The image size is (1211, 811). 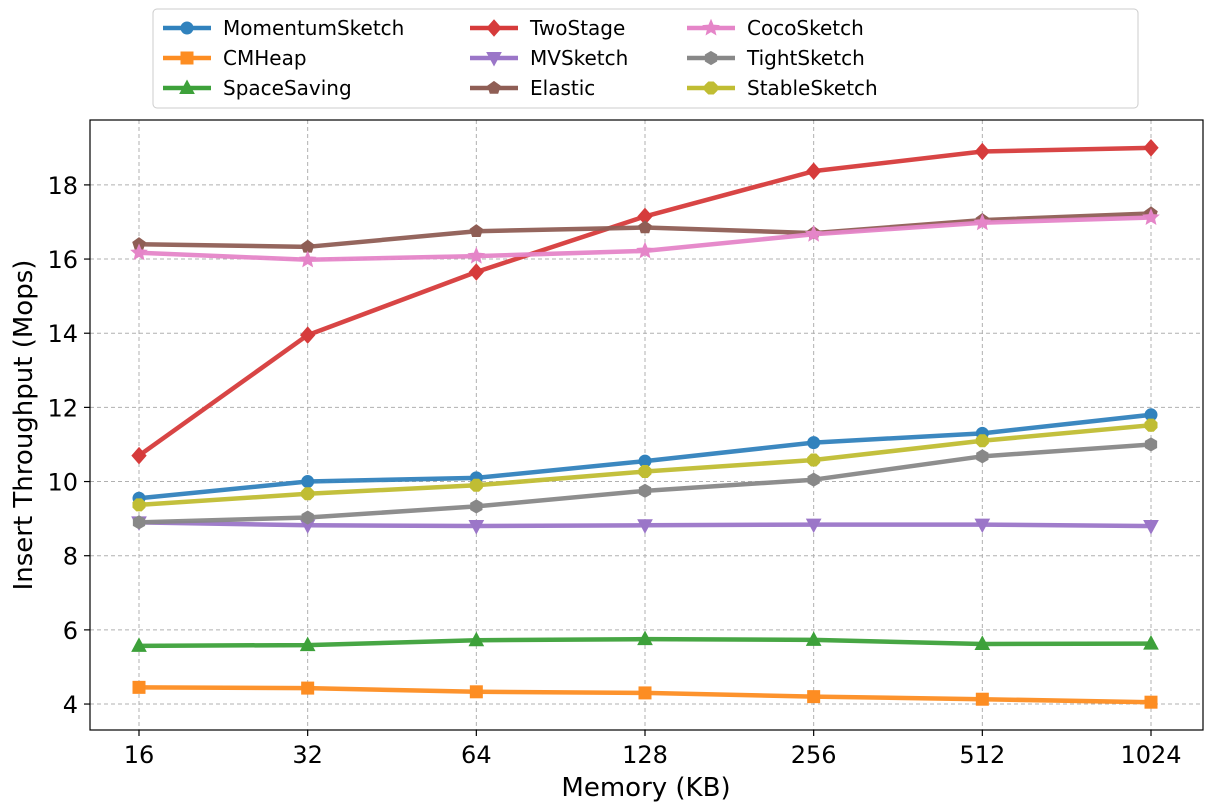 What do you see at coordinates (70, 705) in the screenshot?
I see `y-tick-label: 4` at bounding box center [70, 705].